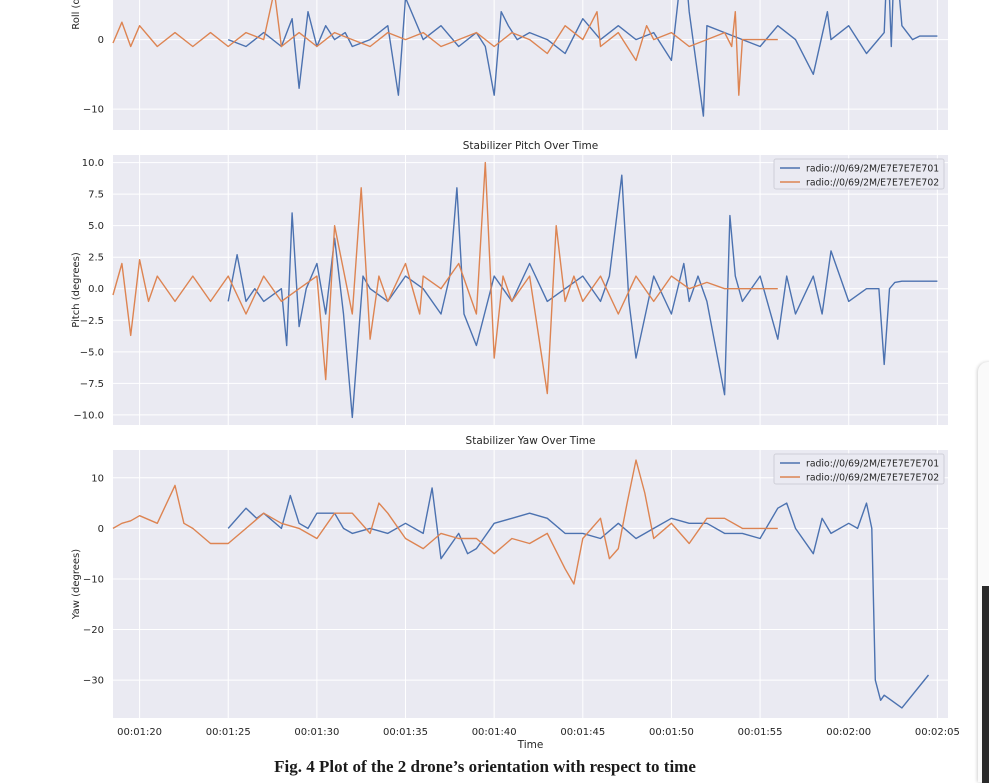  I want to click on legend-label-2-0: radio://0/69/2M/E7E7E7E701, so click(872, 464).